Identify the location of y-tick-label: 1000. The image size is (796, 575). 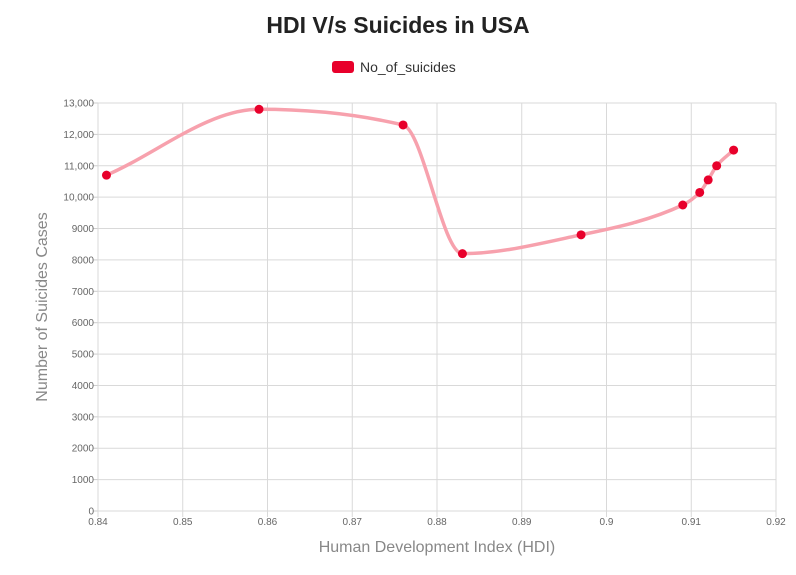
(83, 480).